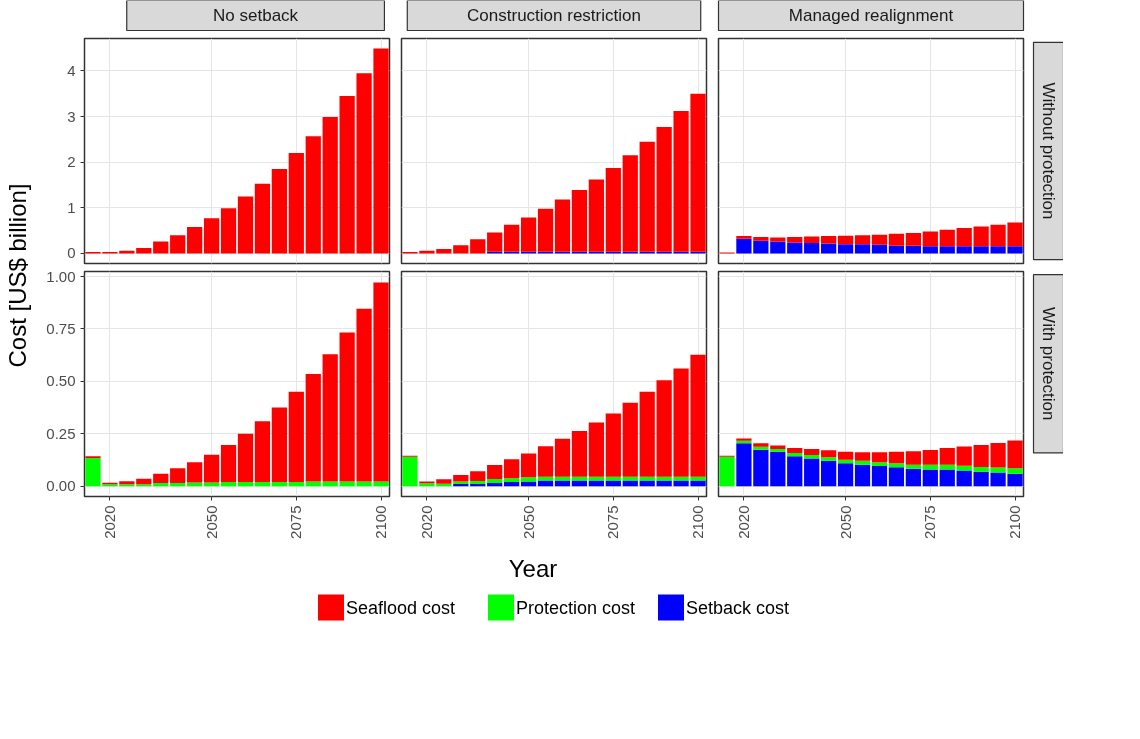 The image size is (1140, 739). What do you see at coordinates (61, 381) in the screenshot?
I see `y-tick-label: 0.50` at bounding box center [61, 381].